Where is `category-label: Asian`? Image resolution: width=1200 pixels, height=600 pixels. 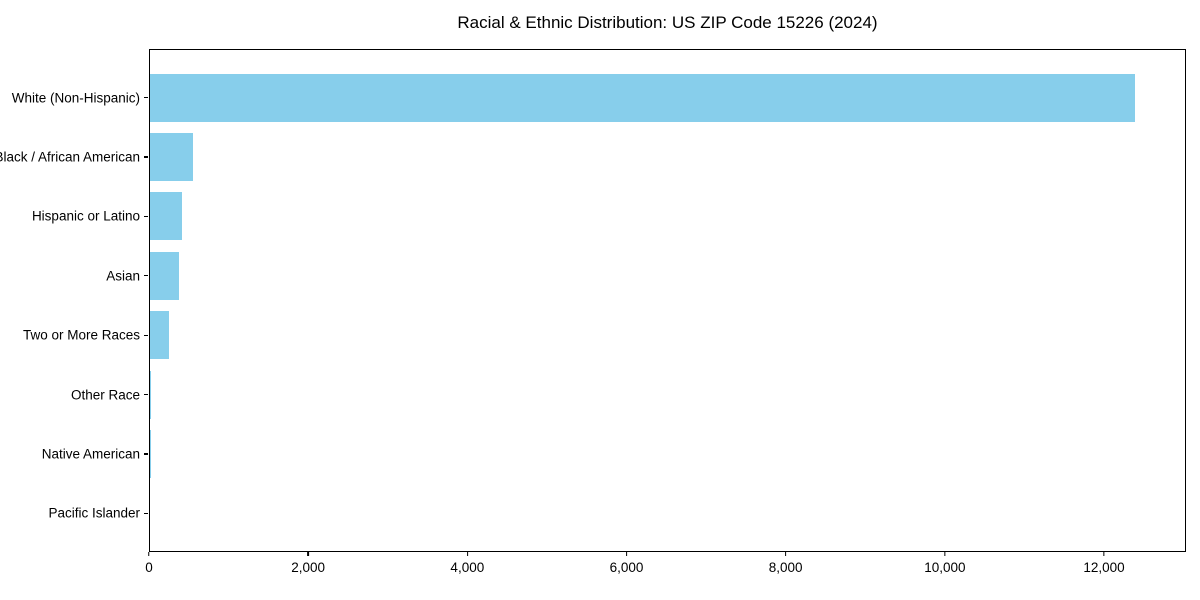 category-label: Asian is located at coordinates (123, 276).